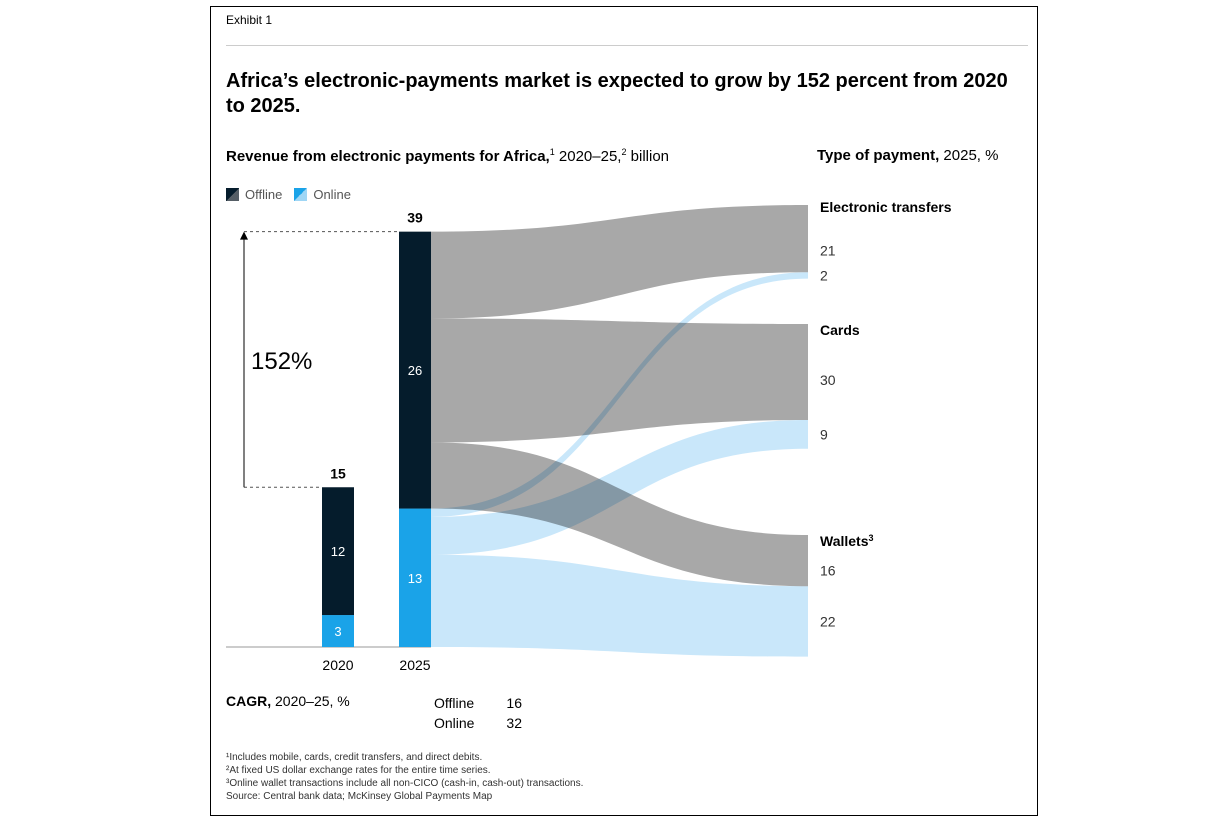 Image resolution: width=1214 pixels, height=822 pixels. I want to click on bar-online-2025, so click(415, 577).